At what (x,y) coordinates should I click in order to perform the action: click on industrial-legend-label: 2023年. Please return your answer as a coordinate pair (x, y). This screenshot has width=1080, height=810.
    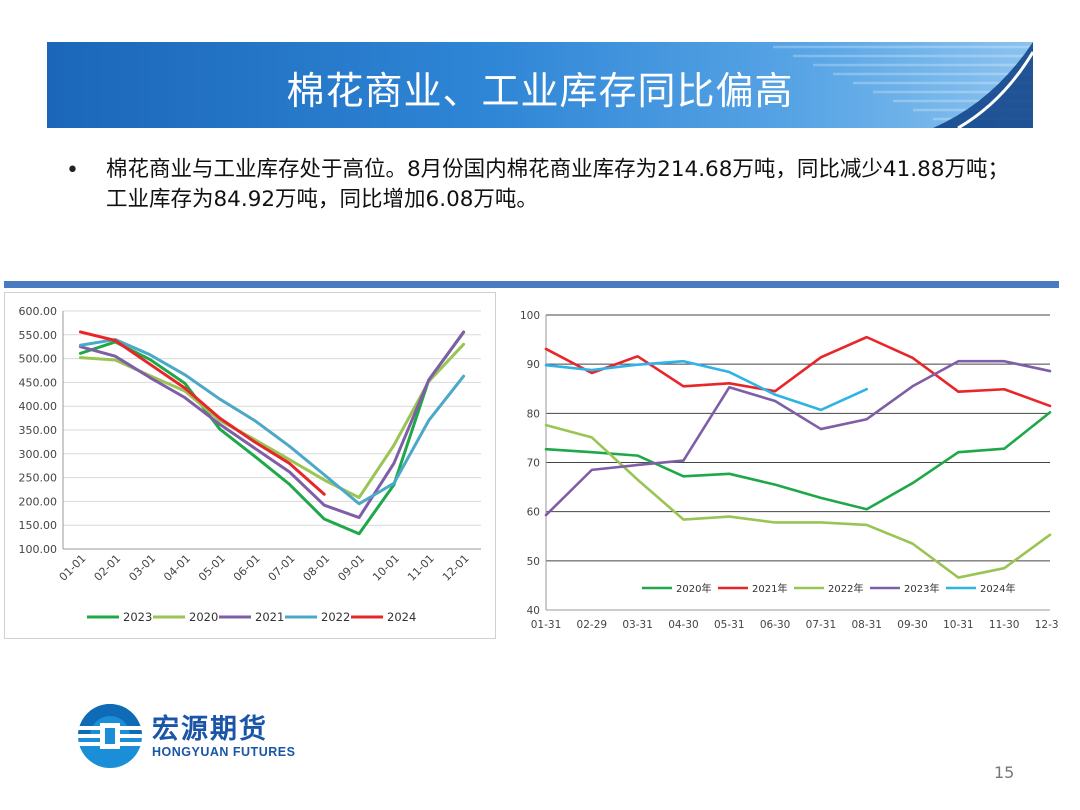
    Looking at the image, I should click on (921, 588).